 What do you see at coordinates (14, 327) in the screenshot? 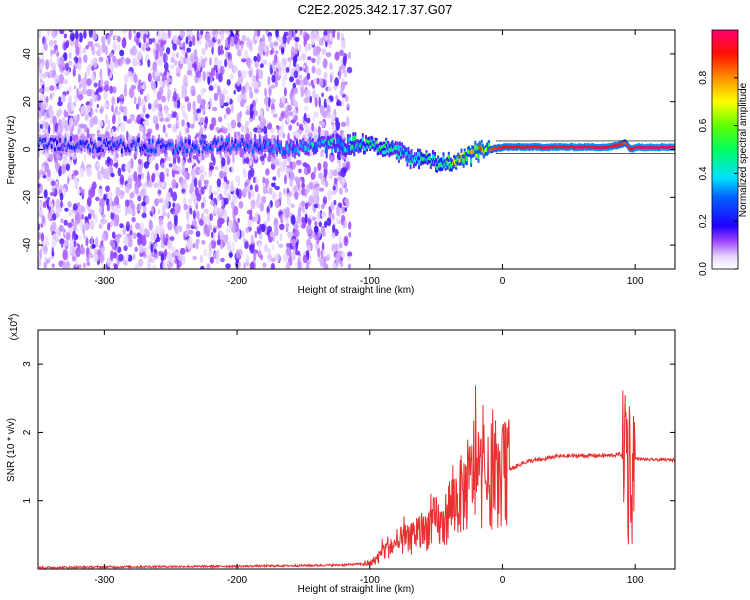
I see `svg-text: (x104)` at bounding box center [14, 327].